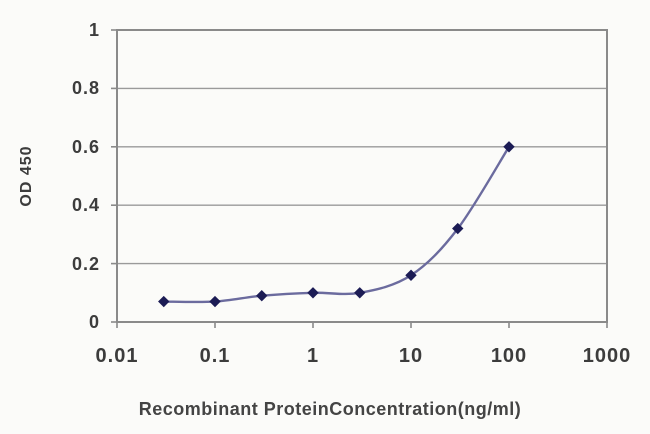 The image size is (650, 434). What do you see at coordinates (26, 176) in the screenshot?
I see `y-axis-title: OD 450` at bounding box center [26, 176].